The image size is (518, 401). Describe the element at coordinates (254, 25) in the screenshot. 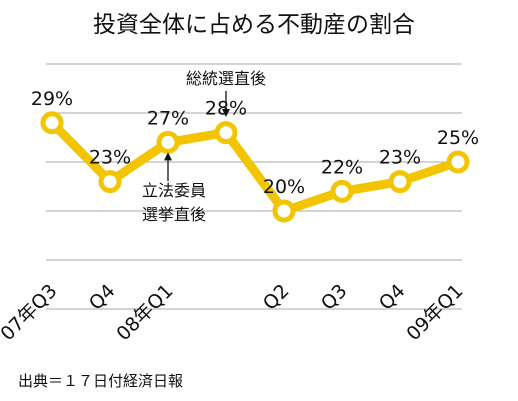

I see `chart-title: 投資全体に占める不動産の割合` at that location.